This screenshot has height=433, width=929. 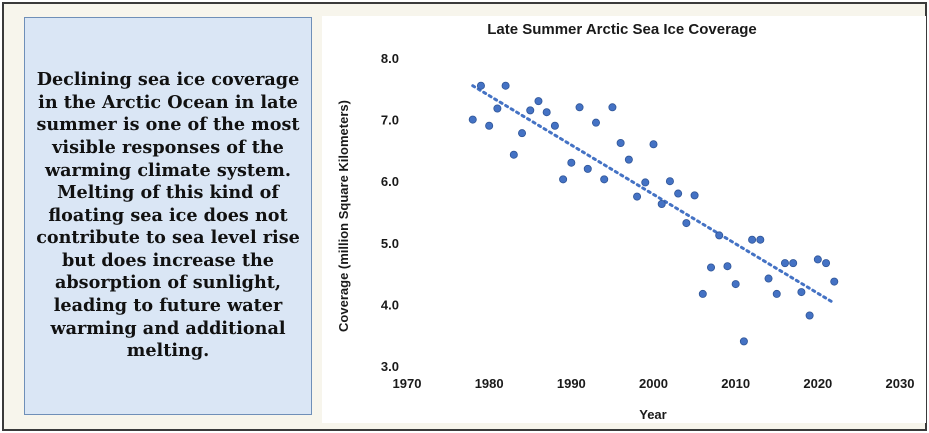 What do you see at coordinates (390, 304) in the screenshot?
I see `y-tick-label: 4.0` at bounding box center [390, 304].